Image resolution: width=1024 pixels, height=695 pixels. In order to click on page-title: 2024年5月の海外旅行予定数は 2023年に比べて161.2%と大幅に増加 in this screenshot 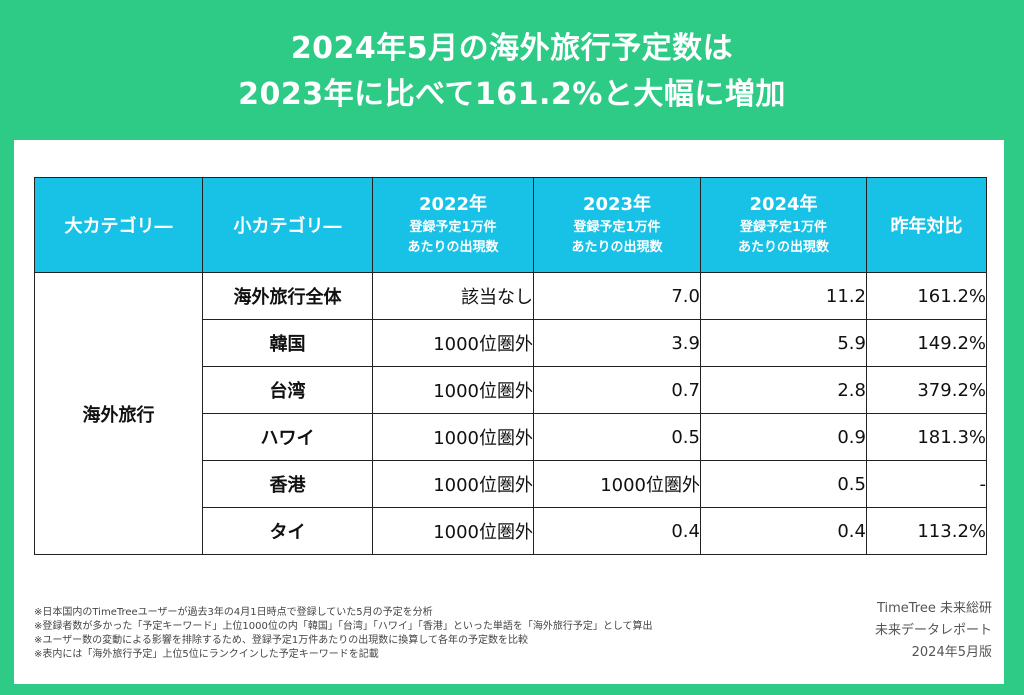, I will do `click(512, 72)`.